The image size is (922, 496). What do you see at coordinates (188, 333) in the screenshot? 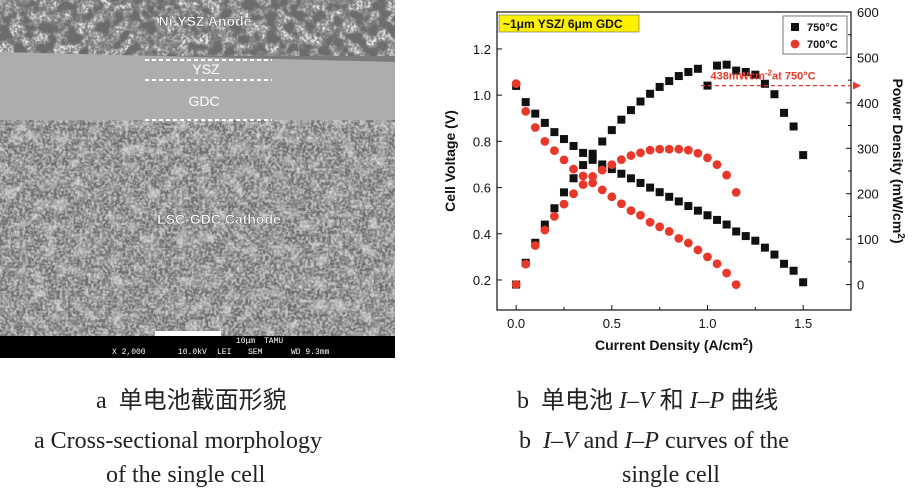
I see `scale-bar` at bounding box center [188, 333].